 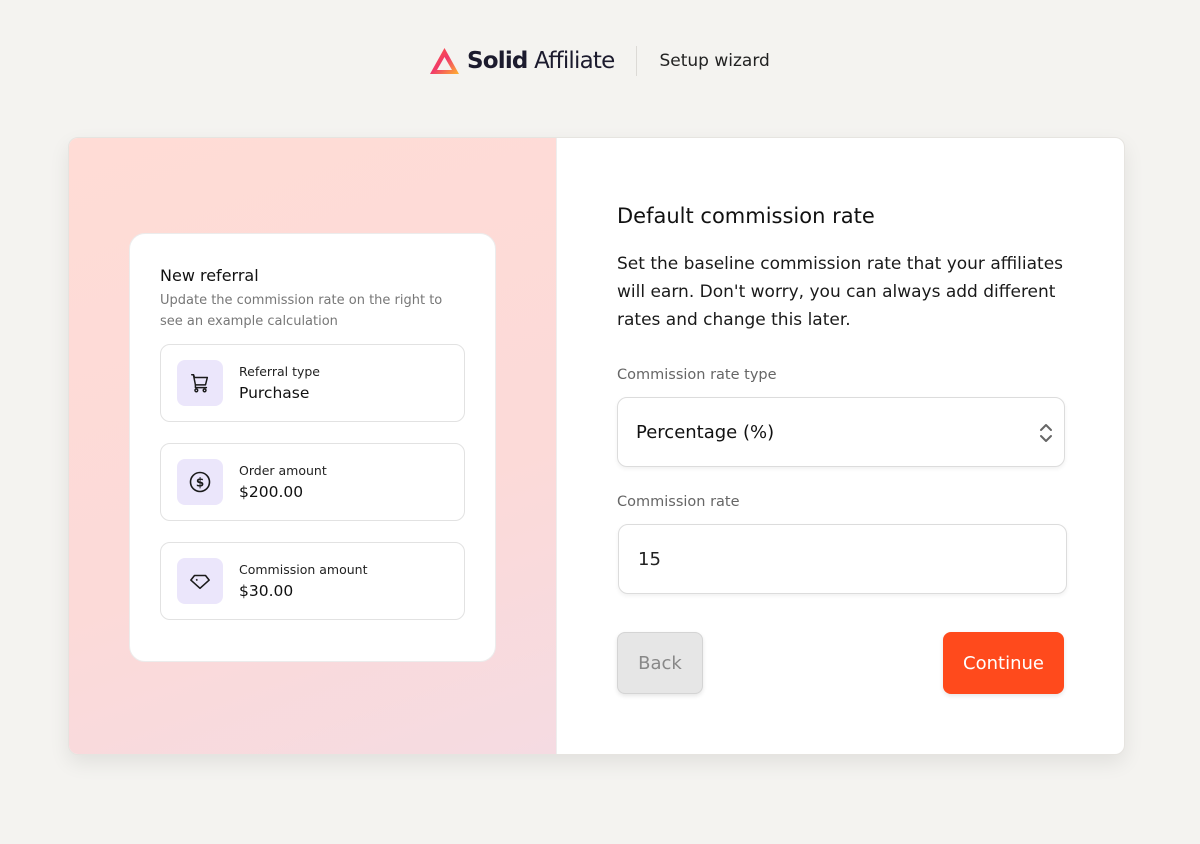 What do you see at coordinates (637, 61) in the screenshot?
I see `header-divider` at bounding box center [637, 61].